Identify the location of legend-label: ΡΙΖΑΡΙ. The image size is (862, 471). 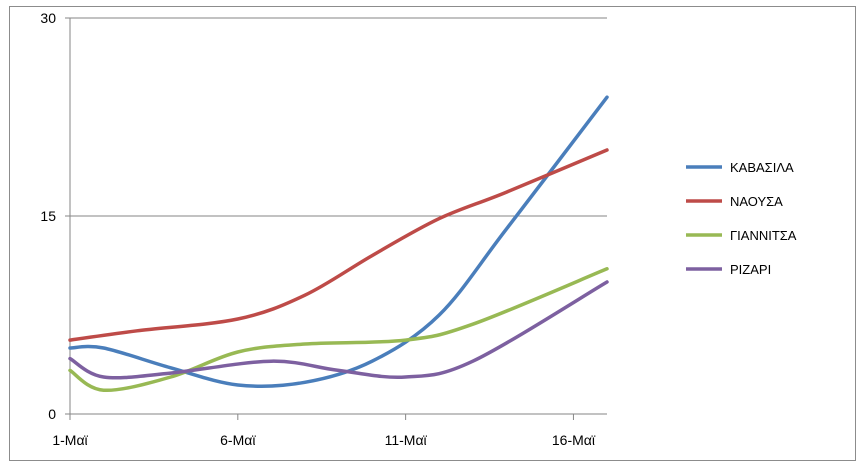
(750, 269).